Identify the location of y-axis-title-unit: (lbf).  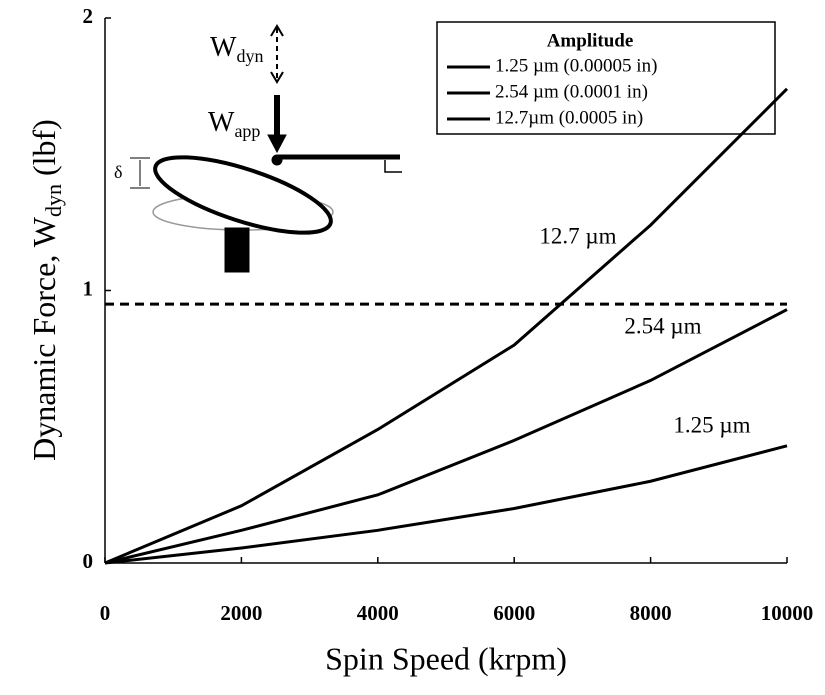
(44, 147).